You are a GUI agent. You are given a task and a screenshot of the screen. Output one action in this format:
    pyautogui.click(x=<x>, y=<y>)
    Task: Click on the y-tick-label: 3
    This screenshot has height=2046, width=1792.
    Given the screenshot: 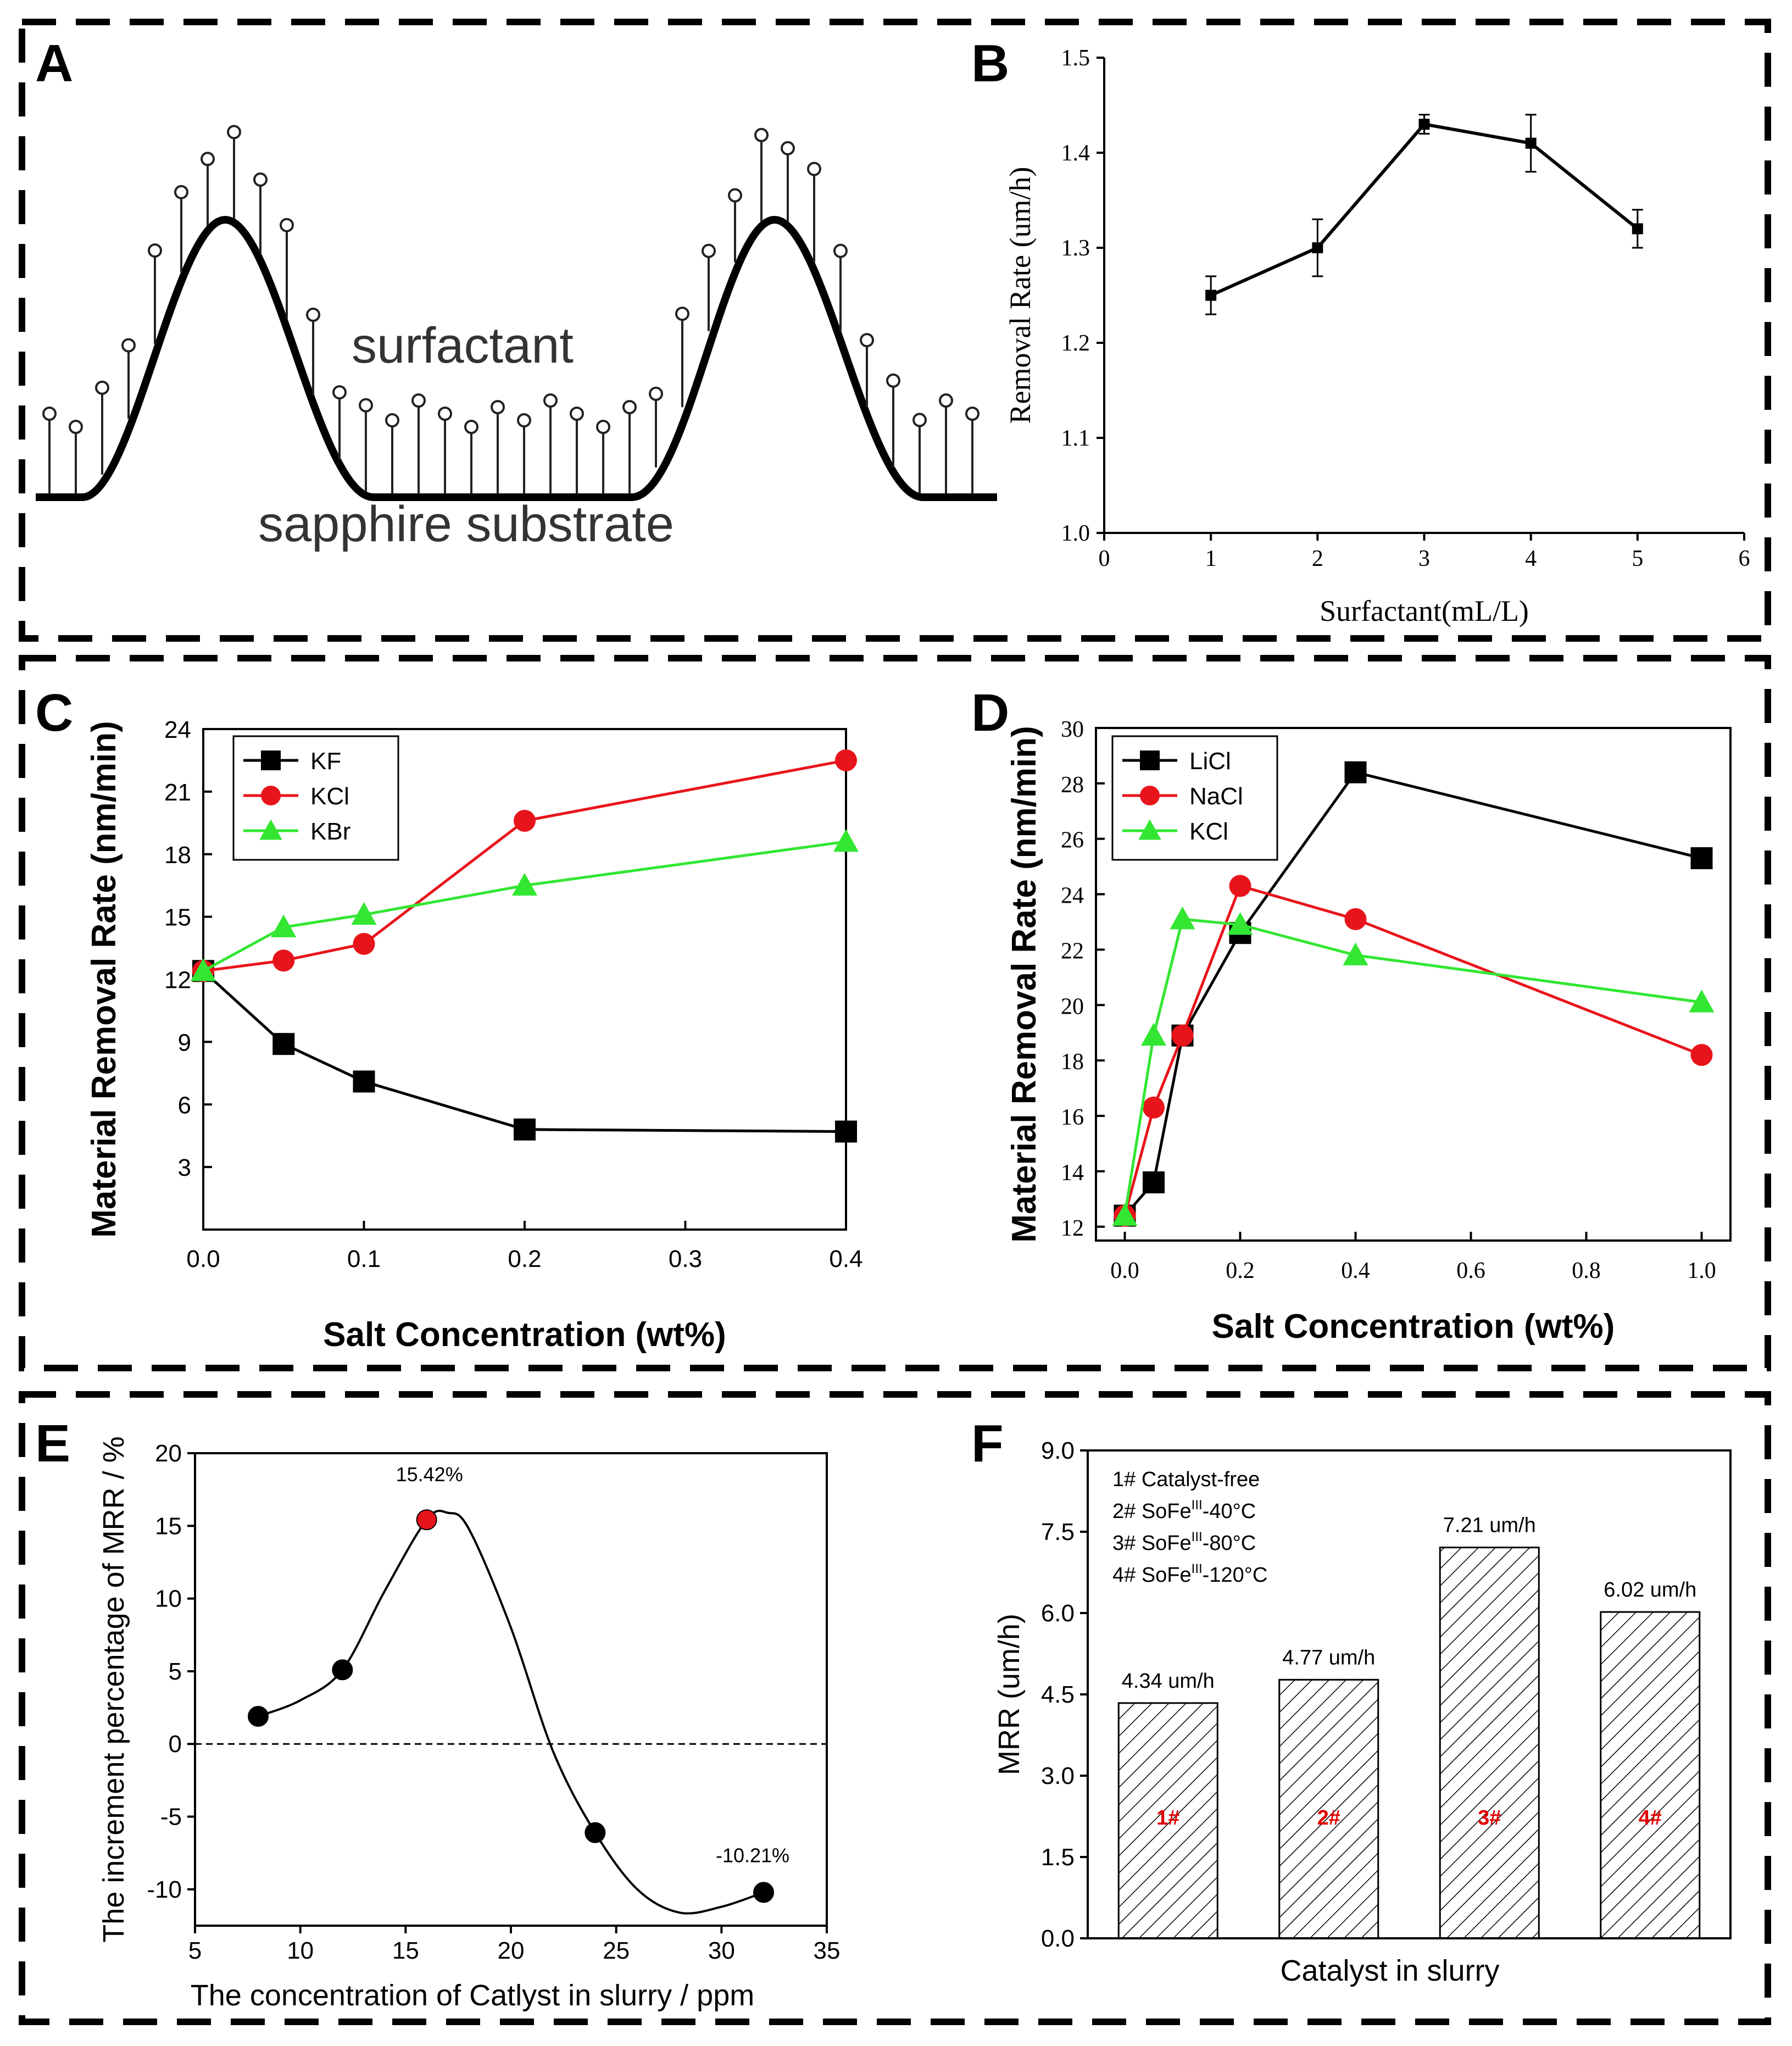 What is the action you would take?
    pyautogui.click(x=184, y=1167)
    